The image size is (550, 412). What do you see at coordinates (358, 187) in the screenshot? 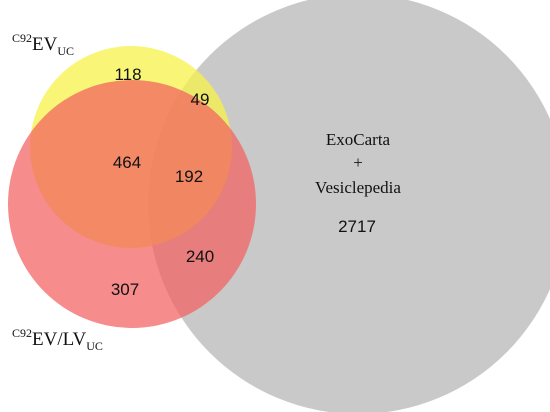
I see `label-databases-line3: Vesiclepedia` at bounding box center [358, 187].